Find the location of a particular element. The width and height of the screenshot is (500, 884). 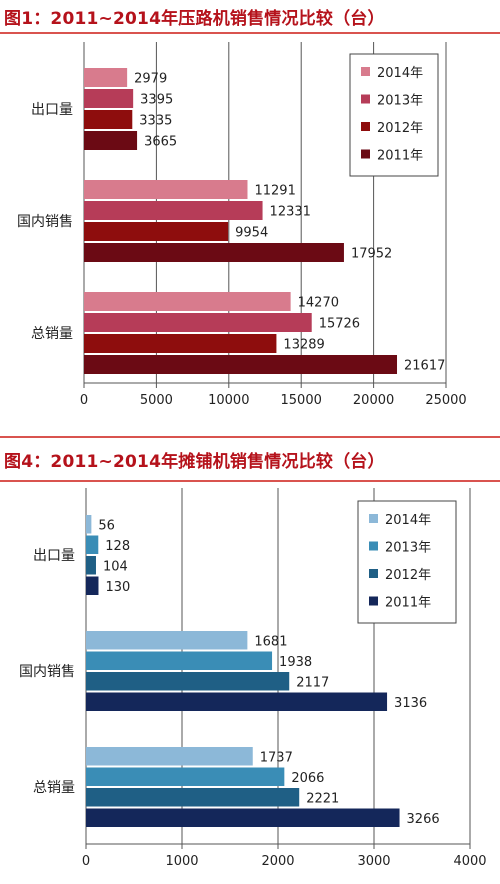

data-label: 128 is located at coordinates (117, 546).